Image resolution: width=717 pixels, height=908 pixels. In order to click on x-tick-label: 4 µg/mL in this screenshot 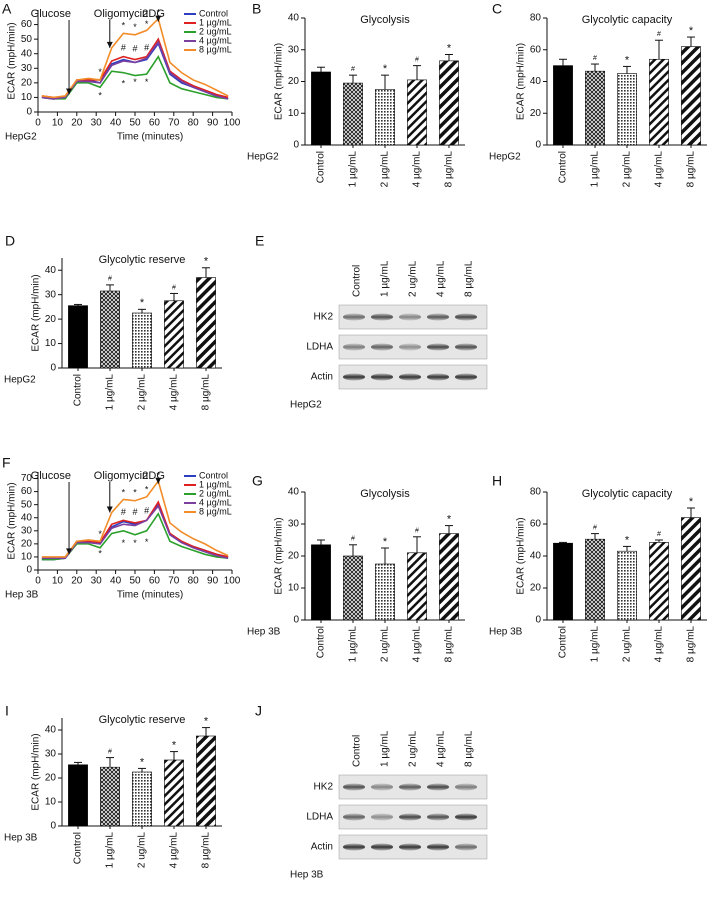, I will do `click(417, 644)`.